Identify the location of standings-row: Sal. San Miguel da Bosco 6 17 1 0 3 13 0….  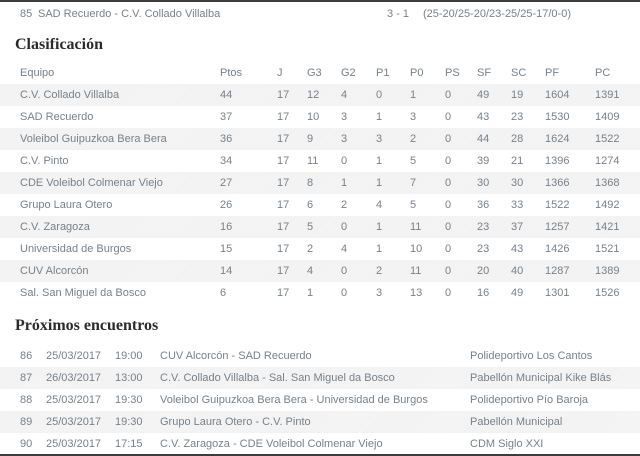
(320, 293).